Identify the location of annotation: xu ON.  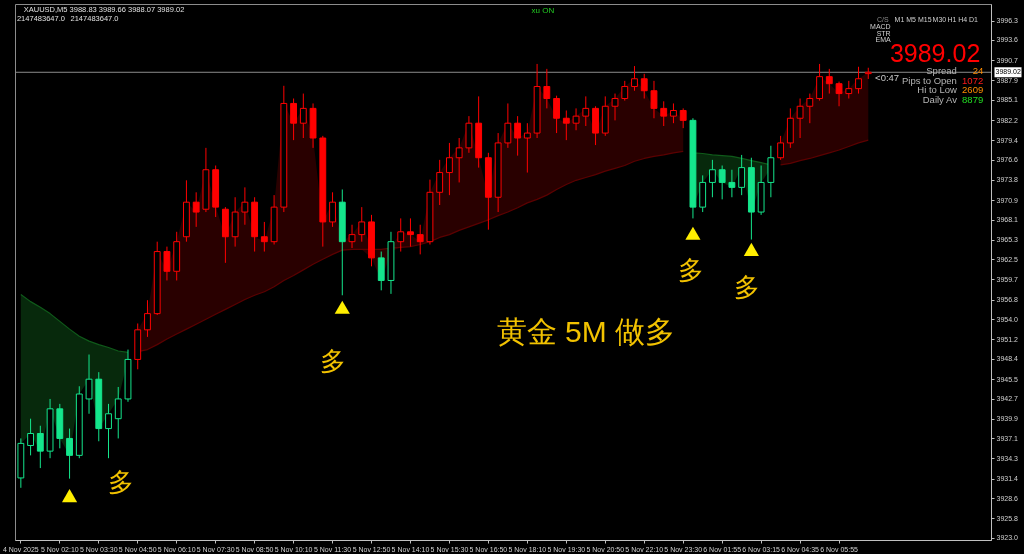
(543, 10).